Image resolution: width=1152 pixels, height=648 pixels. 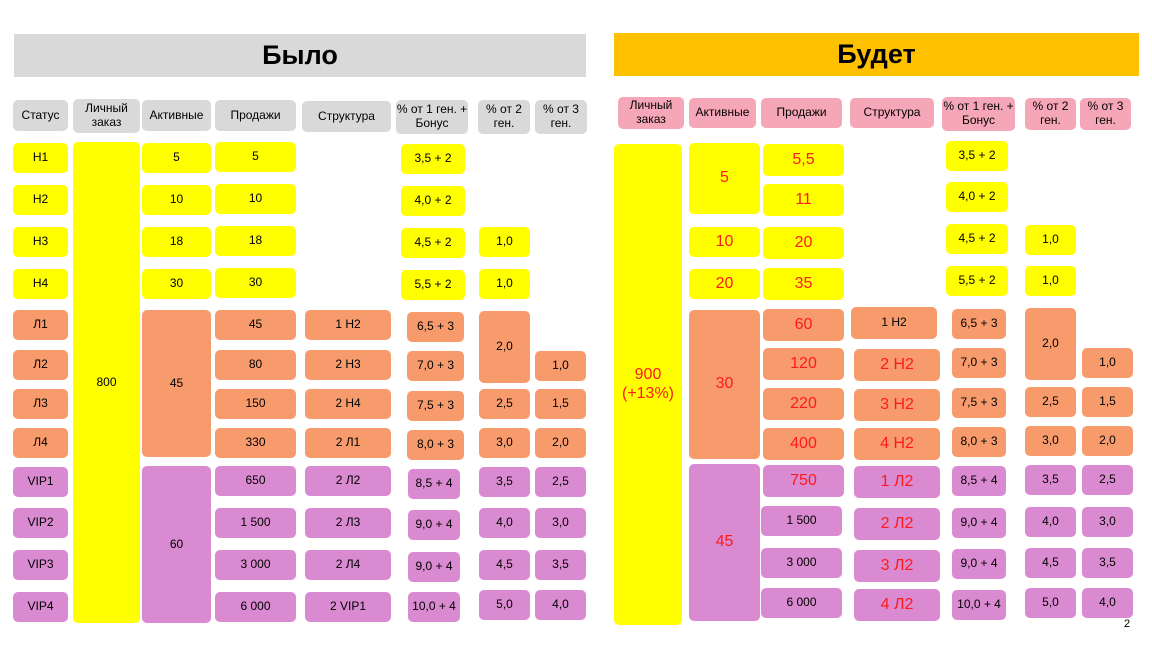 I want to click on left-gen2-l1-l2: 2,0, so click(x=504, y=347).